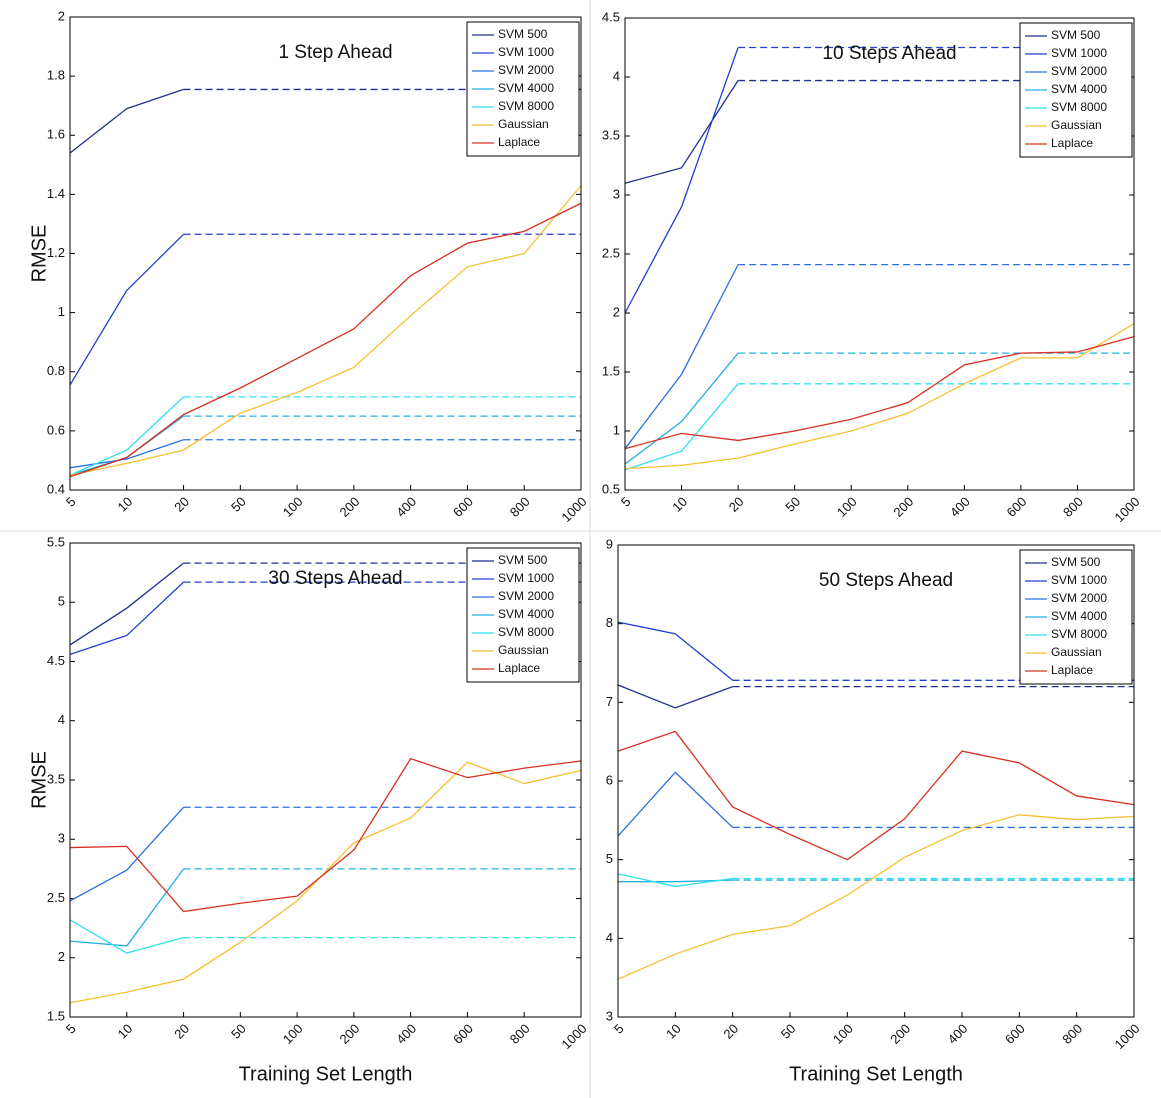 The image size is (1161, 1098). Describe the element at coordinates (611, 488) in the screenshot. I see `y-tick-label: 0.5` at that location.